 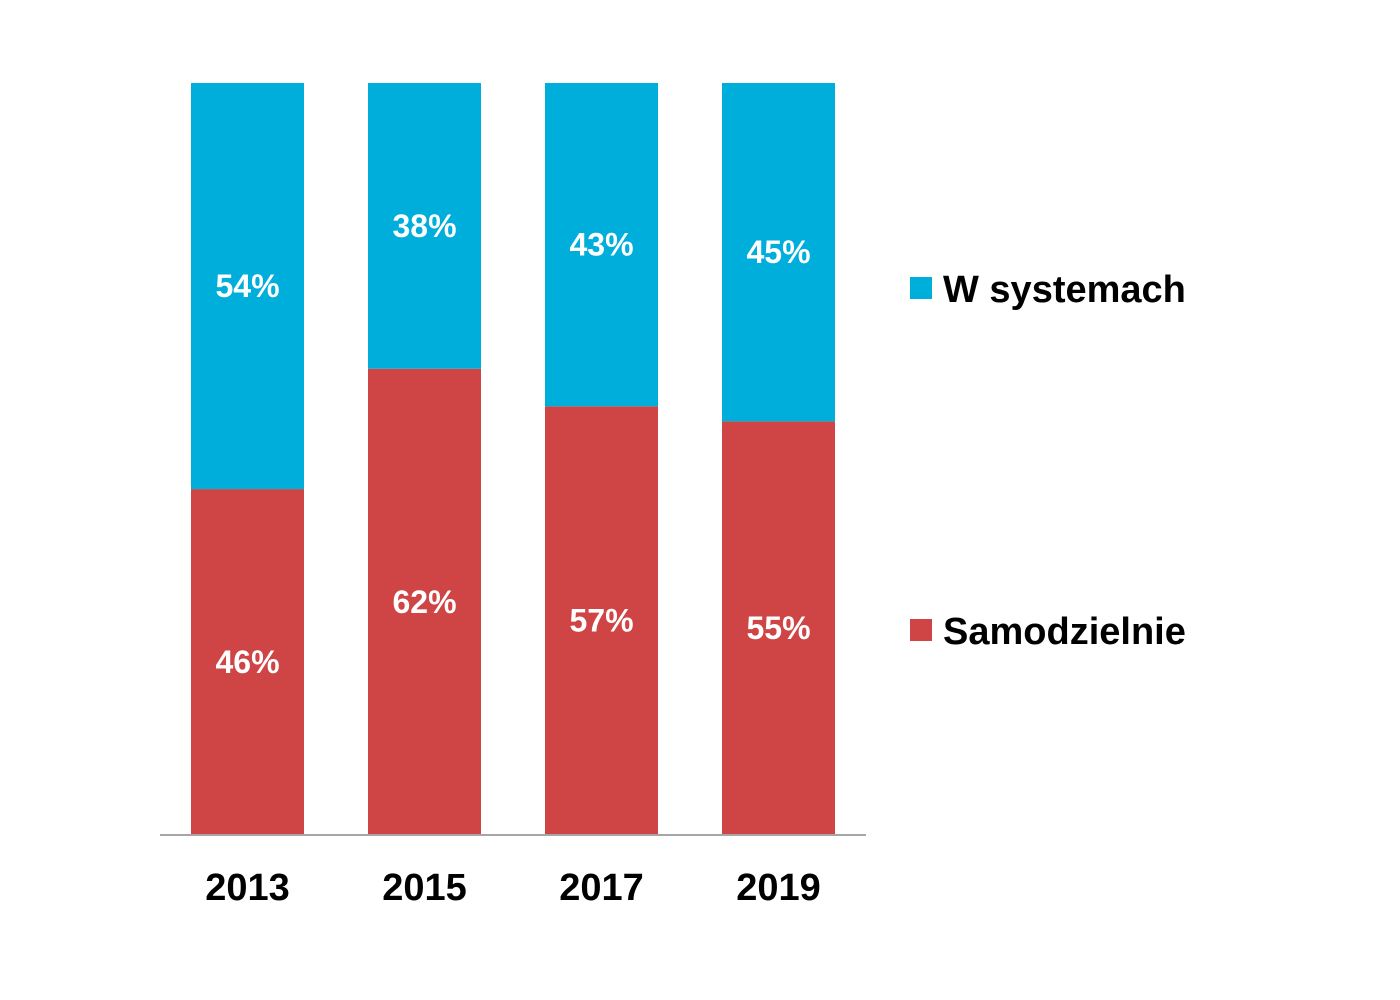 I want to click on legend-label: Samodzielnie, so click(x=1064, y=632).